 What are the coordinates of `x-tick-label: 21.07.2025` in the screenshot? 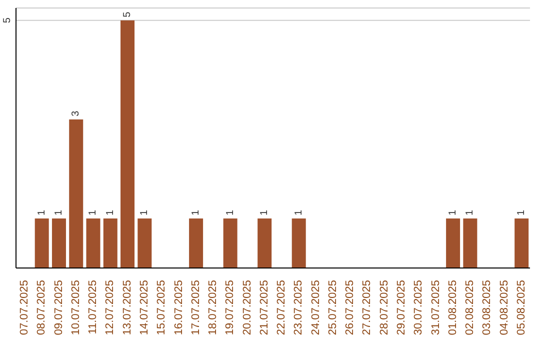 It's located at (264, 308).